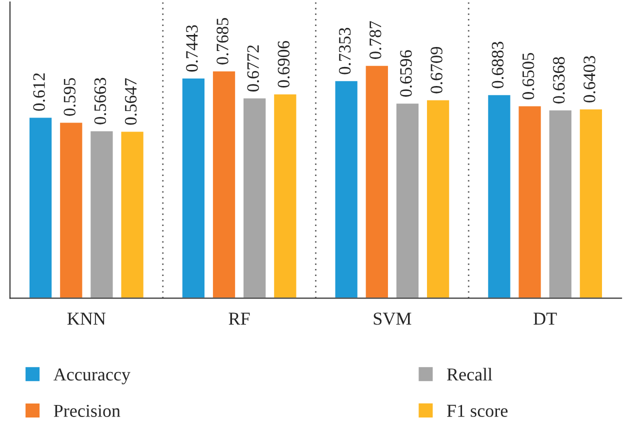  What do you see at coordinates (91, 376) in the screenshot?
I see `legend-label: Accuraccy` at bounding box center [91, 376].